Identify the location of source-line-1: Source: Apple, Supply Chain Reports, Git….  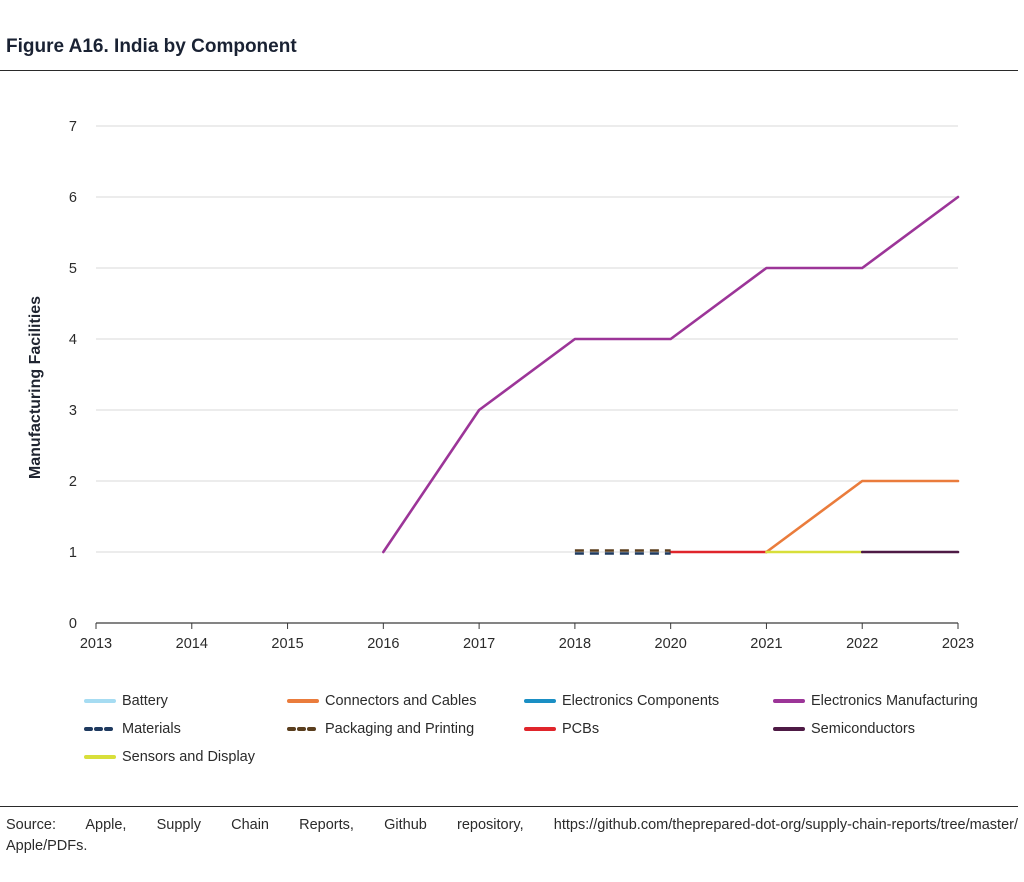
(512, 825).